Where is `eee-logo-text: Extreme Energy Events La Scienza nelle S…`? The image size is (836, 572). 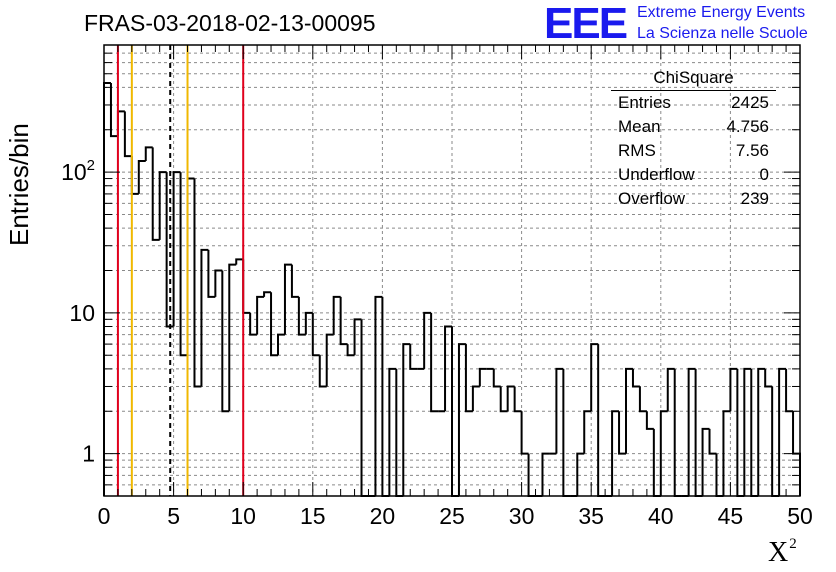 eee-logo-text: Extreme Energy Events La Scienza nelle S… is located at coordinates (722, 23).